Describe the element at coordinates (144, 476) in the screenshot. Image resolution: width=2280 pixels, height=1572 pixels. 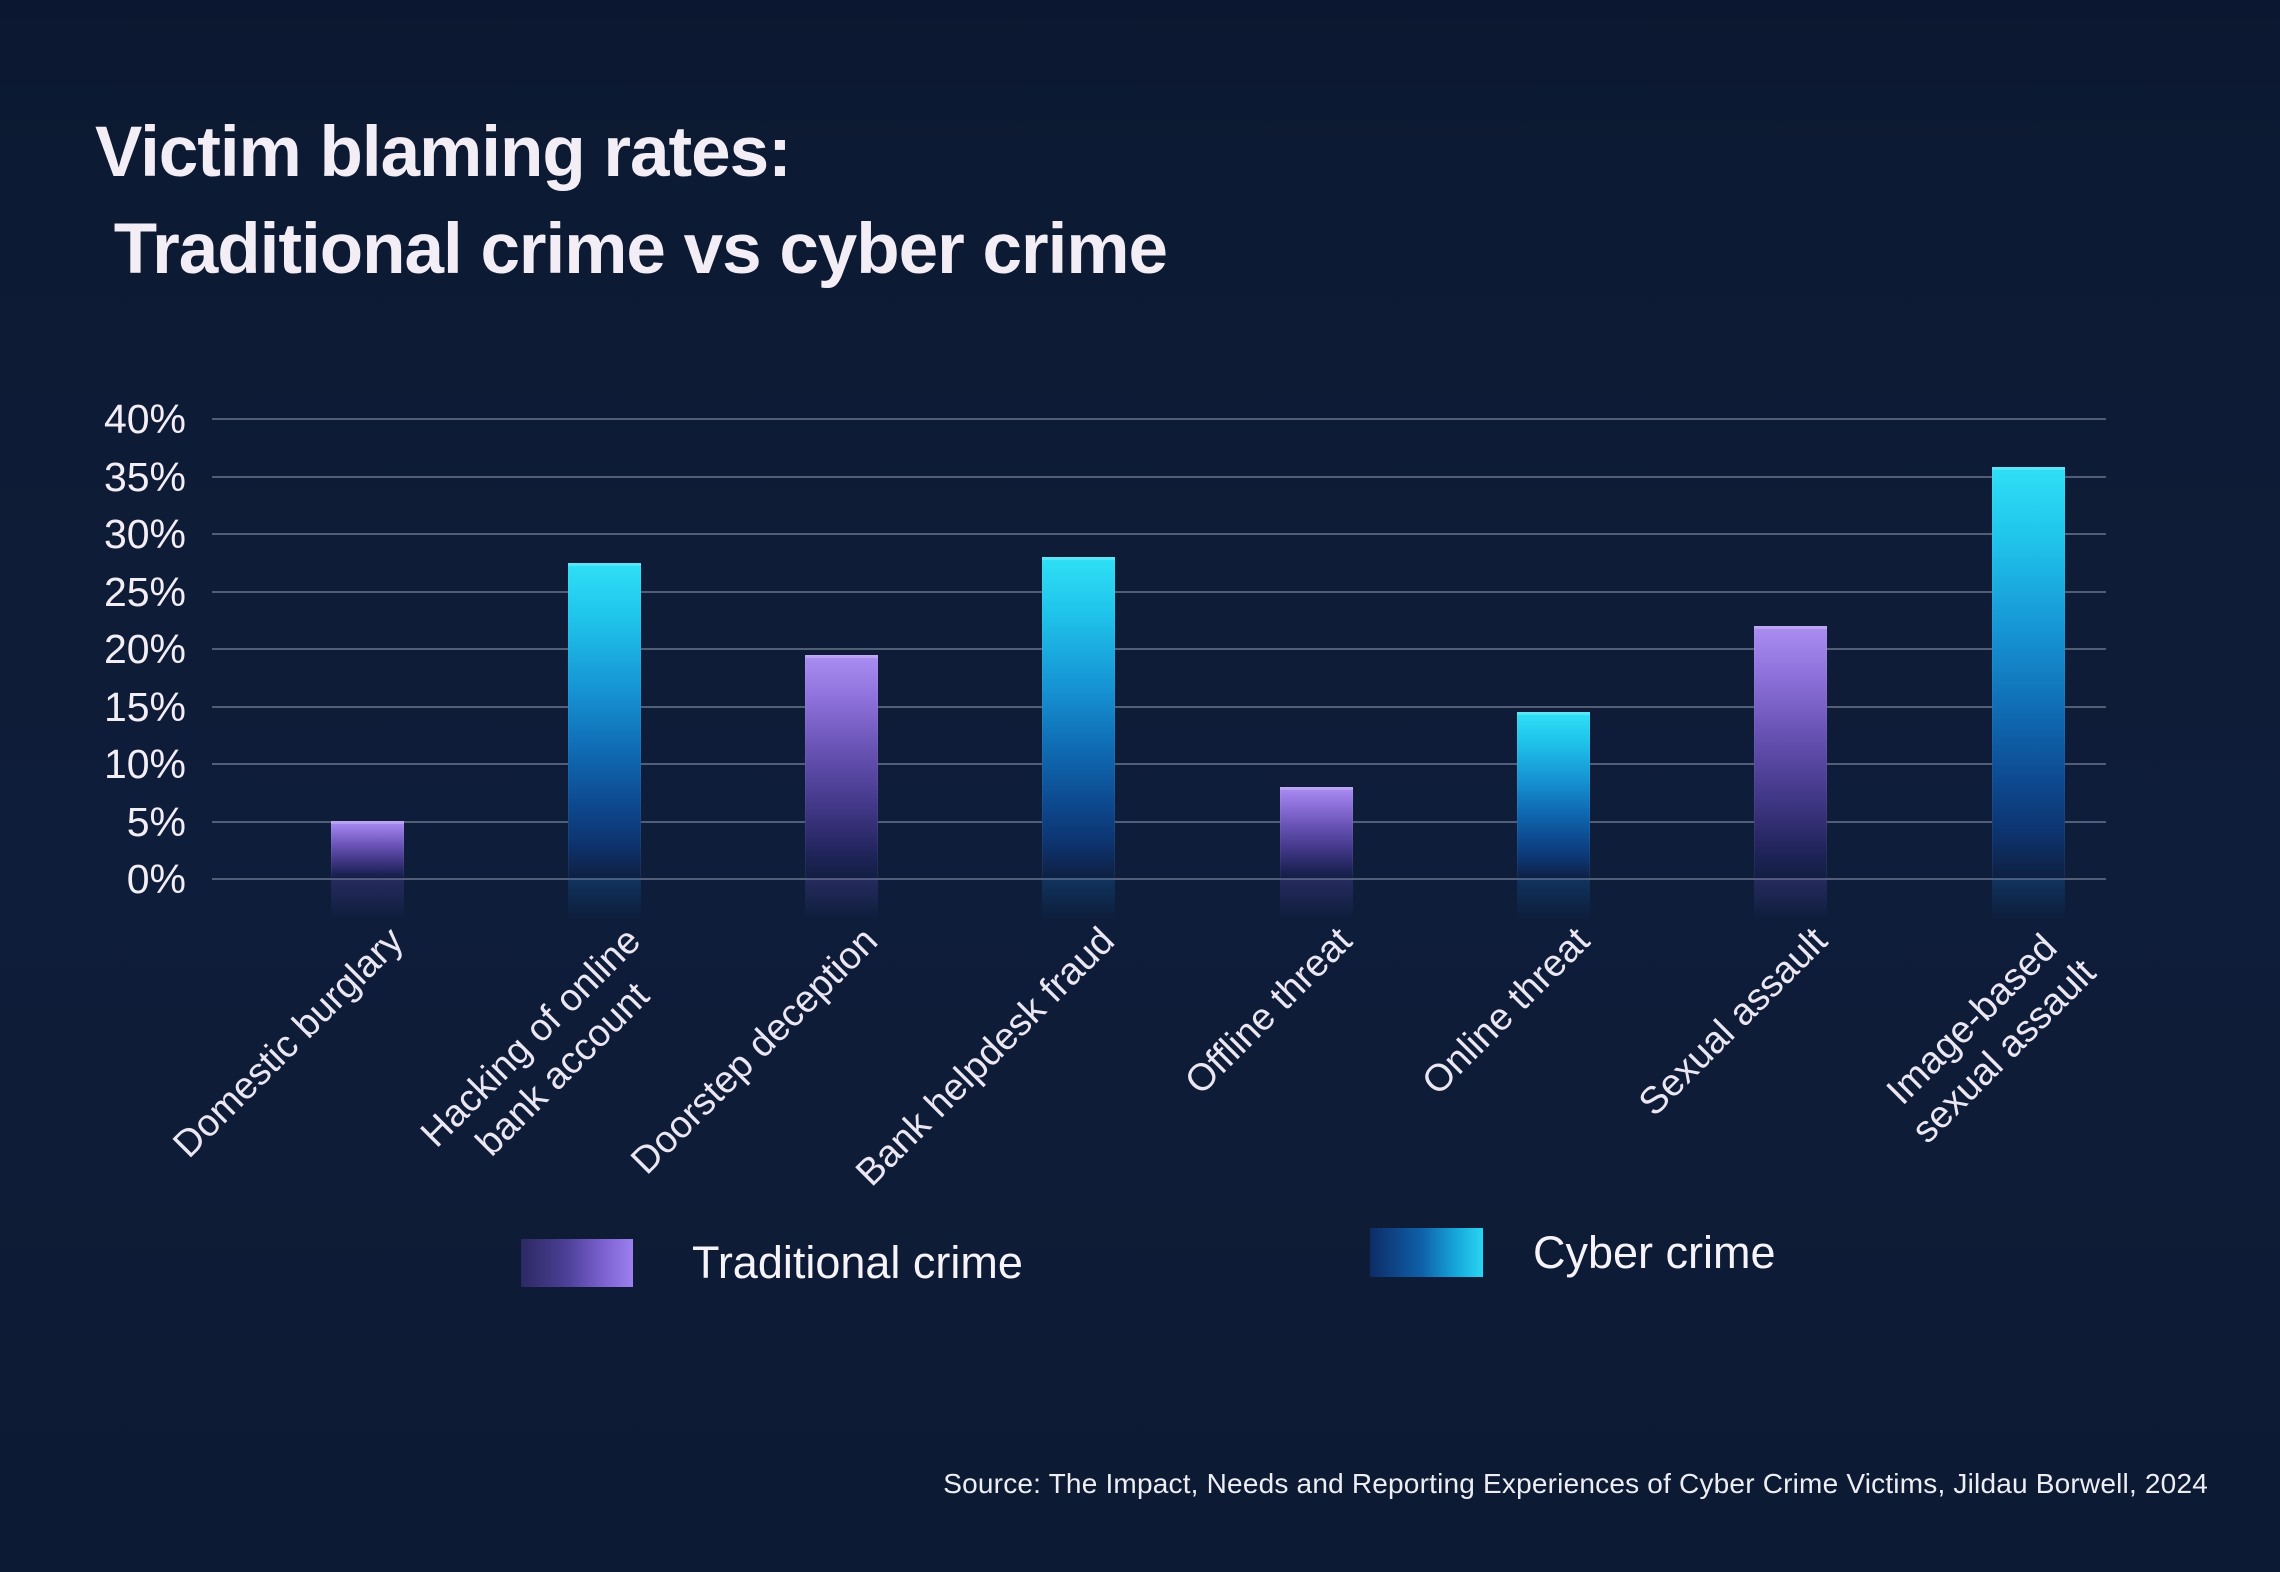
I see `y-axis-tick-35: 35%` at that location.